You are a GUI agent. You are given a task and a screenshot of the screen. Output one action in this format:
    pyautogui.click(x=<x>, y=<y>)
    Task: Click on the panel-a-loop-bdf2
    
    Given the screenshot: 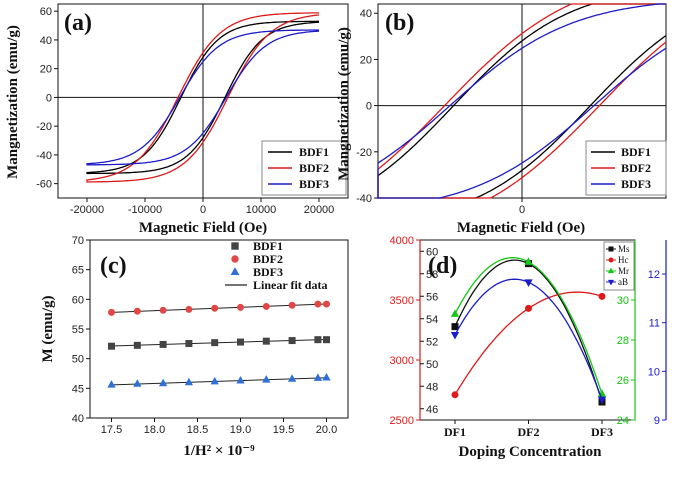 What is the action you would take?
    pyautogui.click(x=203, y=97)
    